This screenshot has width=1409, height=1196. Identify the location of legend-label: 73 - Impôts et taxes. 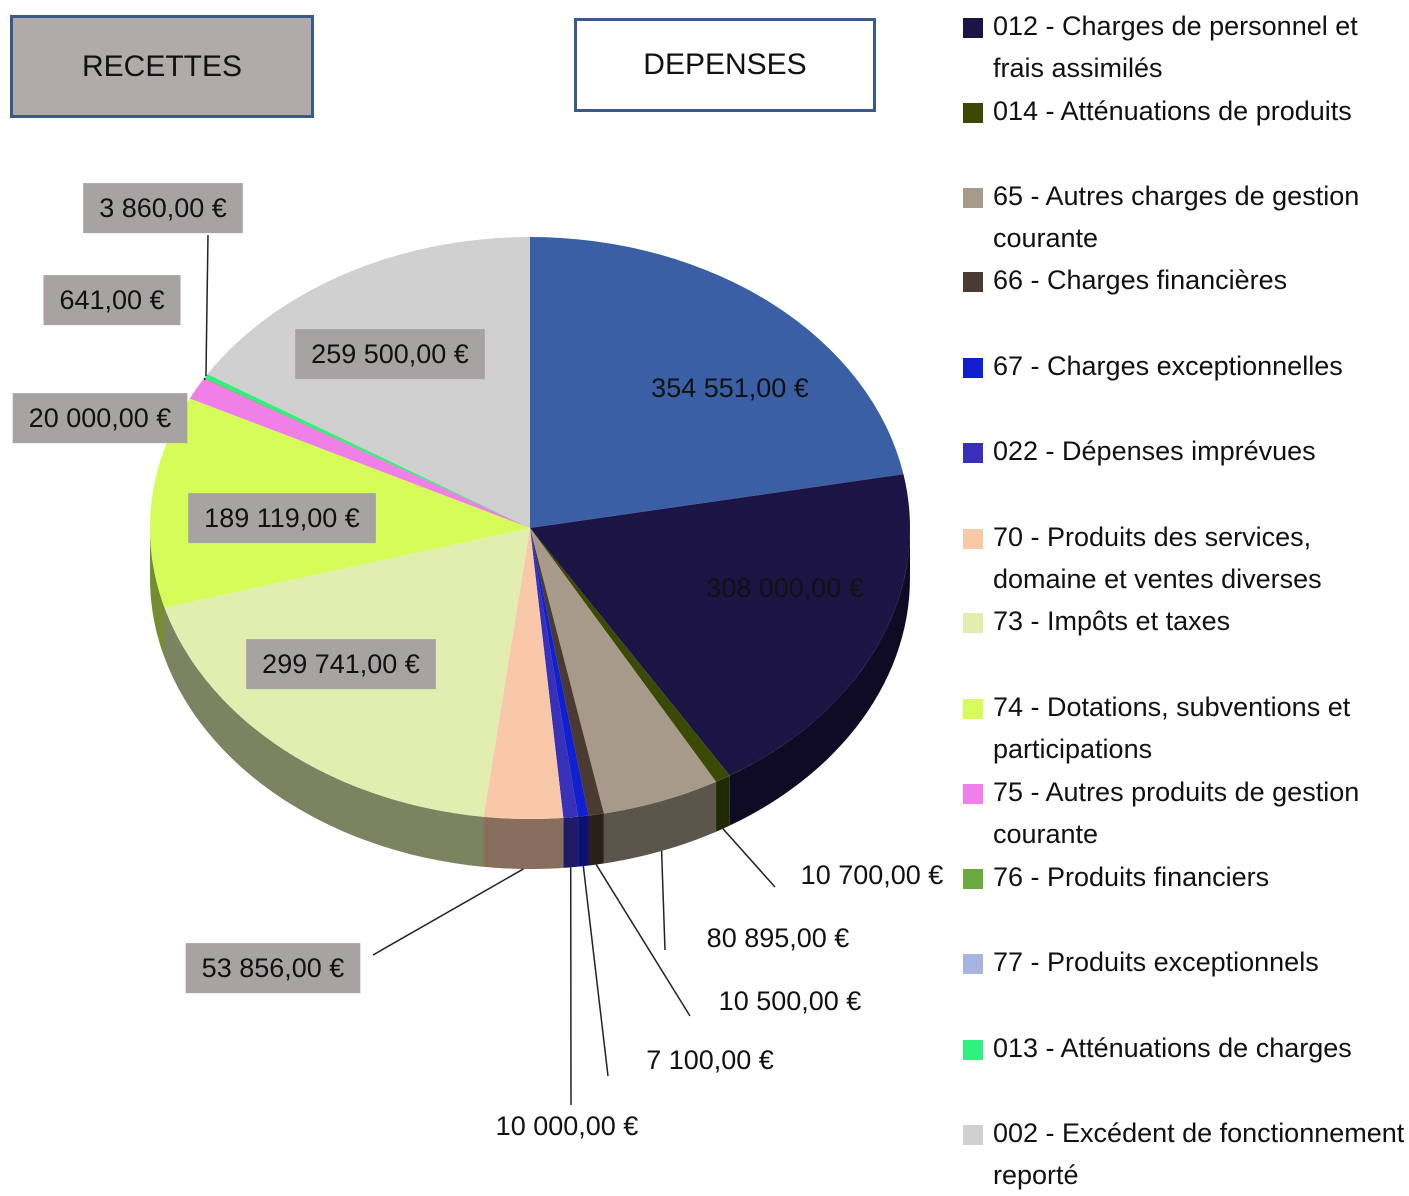
(1111, 621).